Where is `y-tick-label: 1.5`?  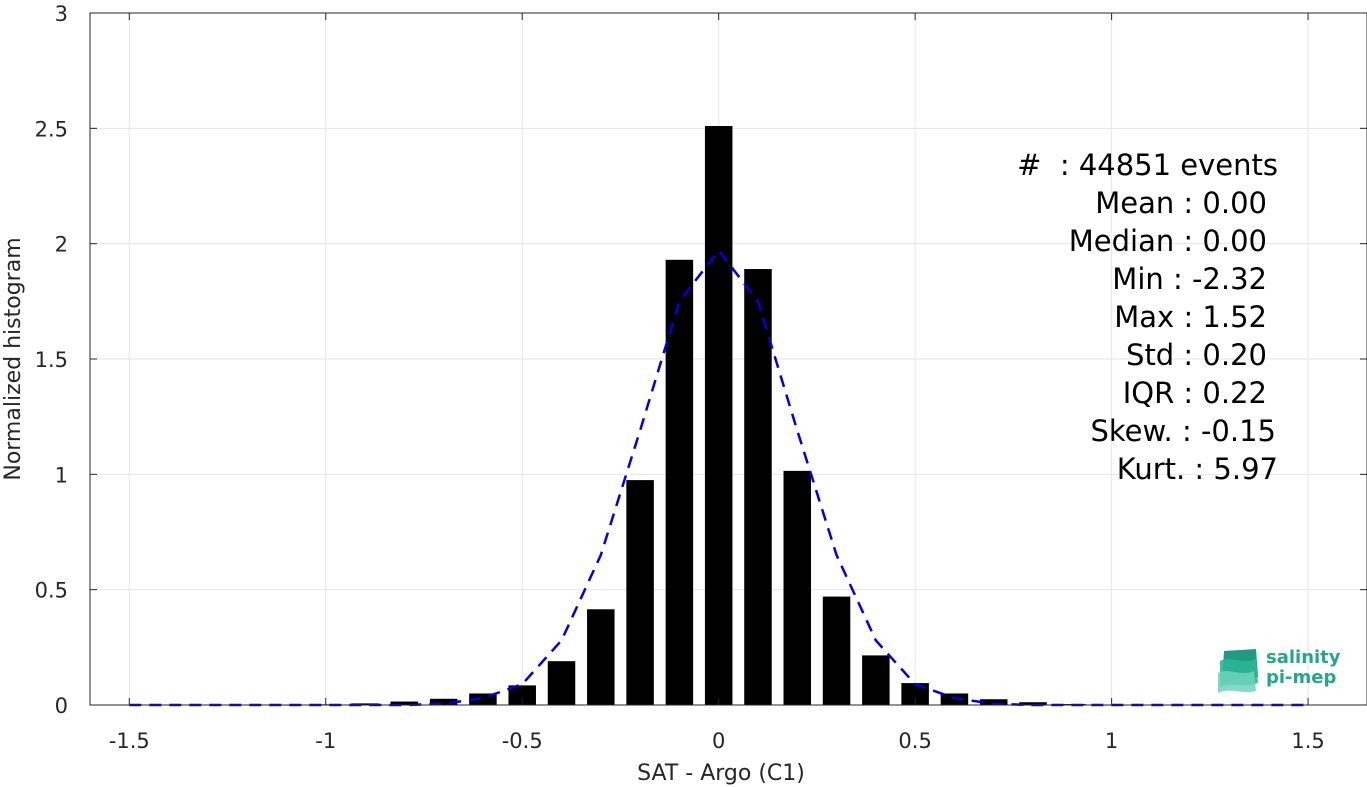 y-tick-label: 1.5 is located at coordinates (51, 360).